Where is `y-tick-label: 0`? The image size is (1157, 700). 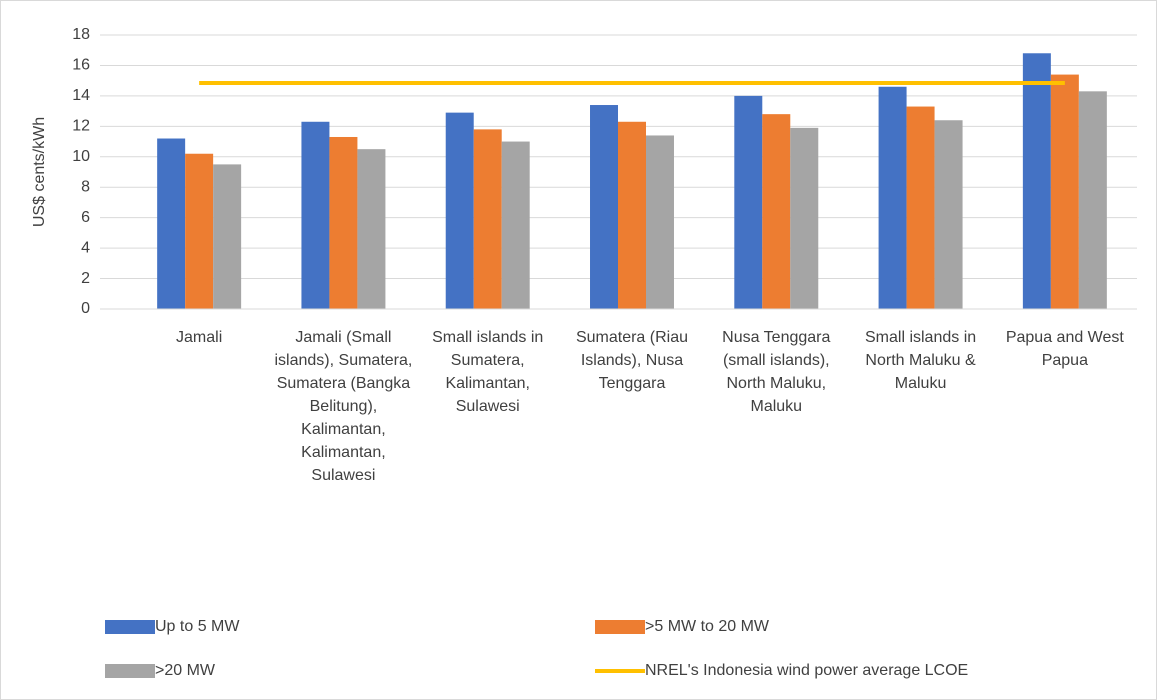 y-tick-label: 0 is located at coordinates (85, 308).